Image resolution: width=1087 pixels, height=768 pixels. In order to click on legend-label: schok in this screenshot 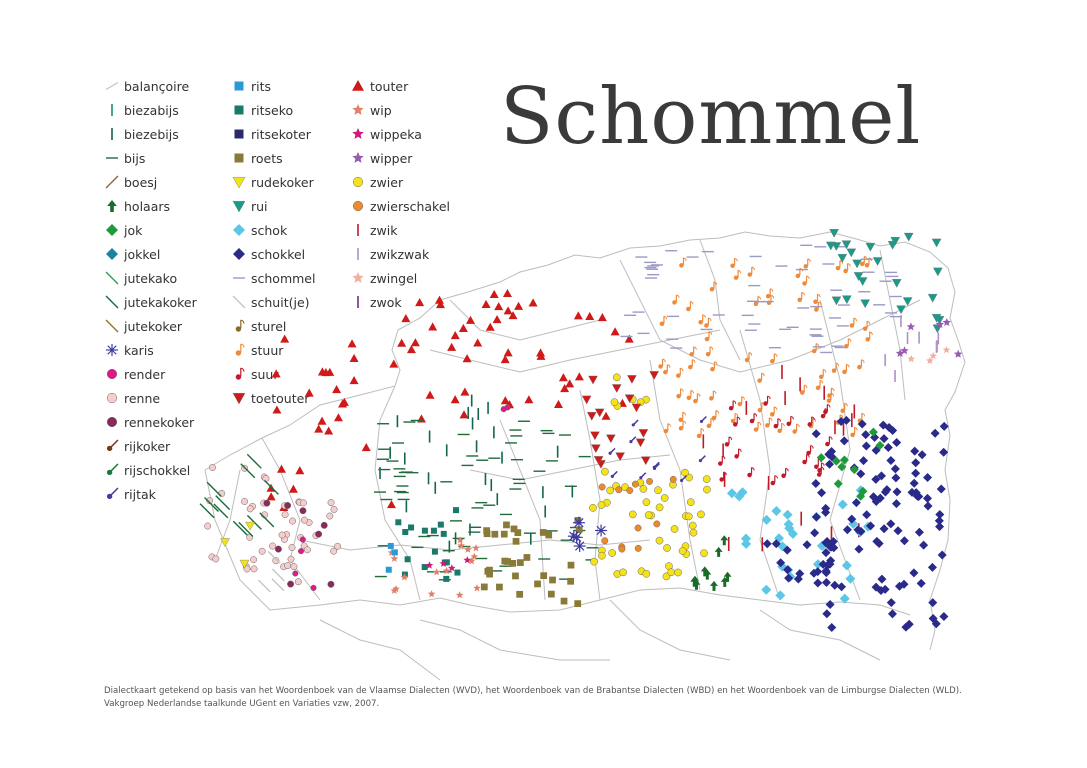, I will do `click(269, 230)`.